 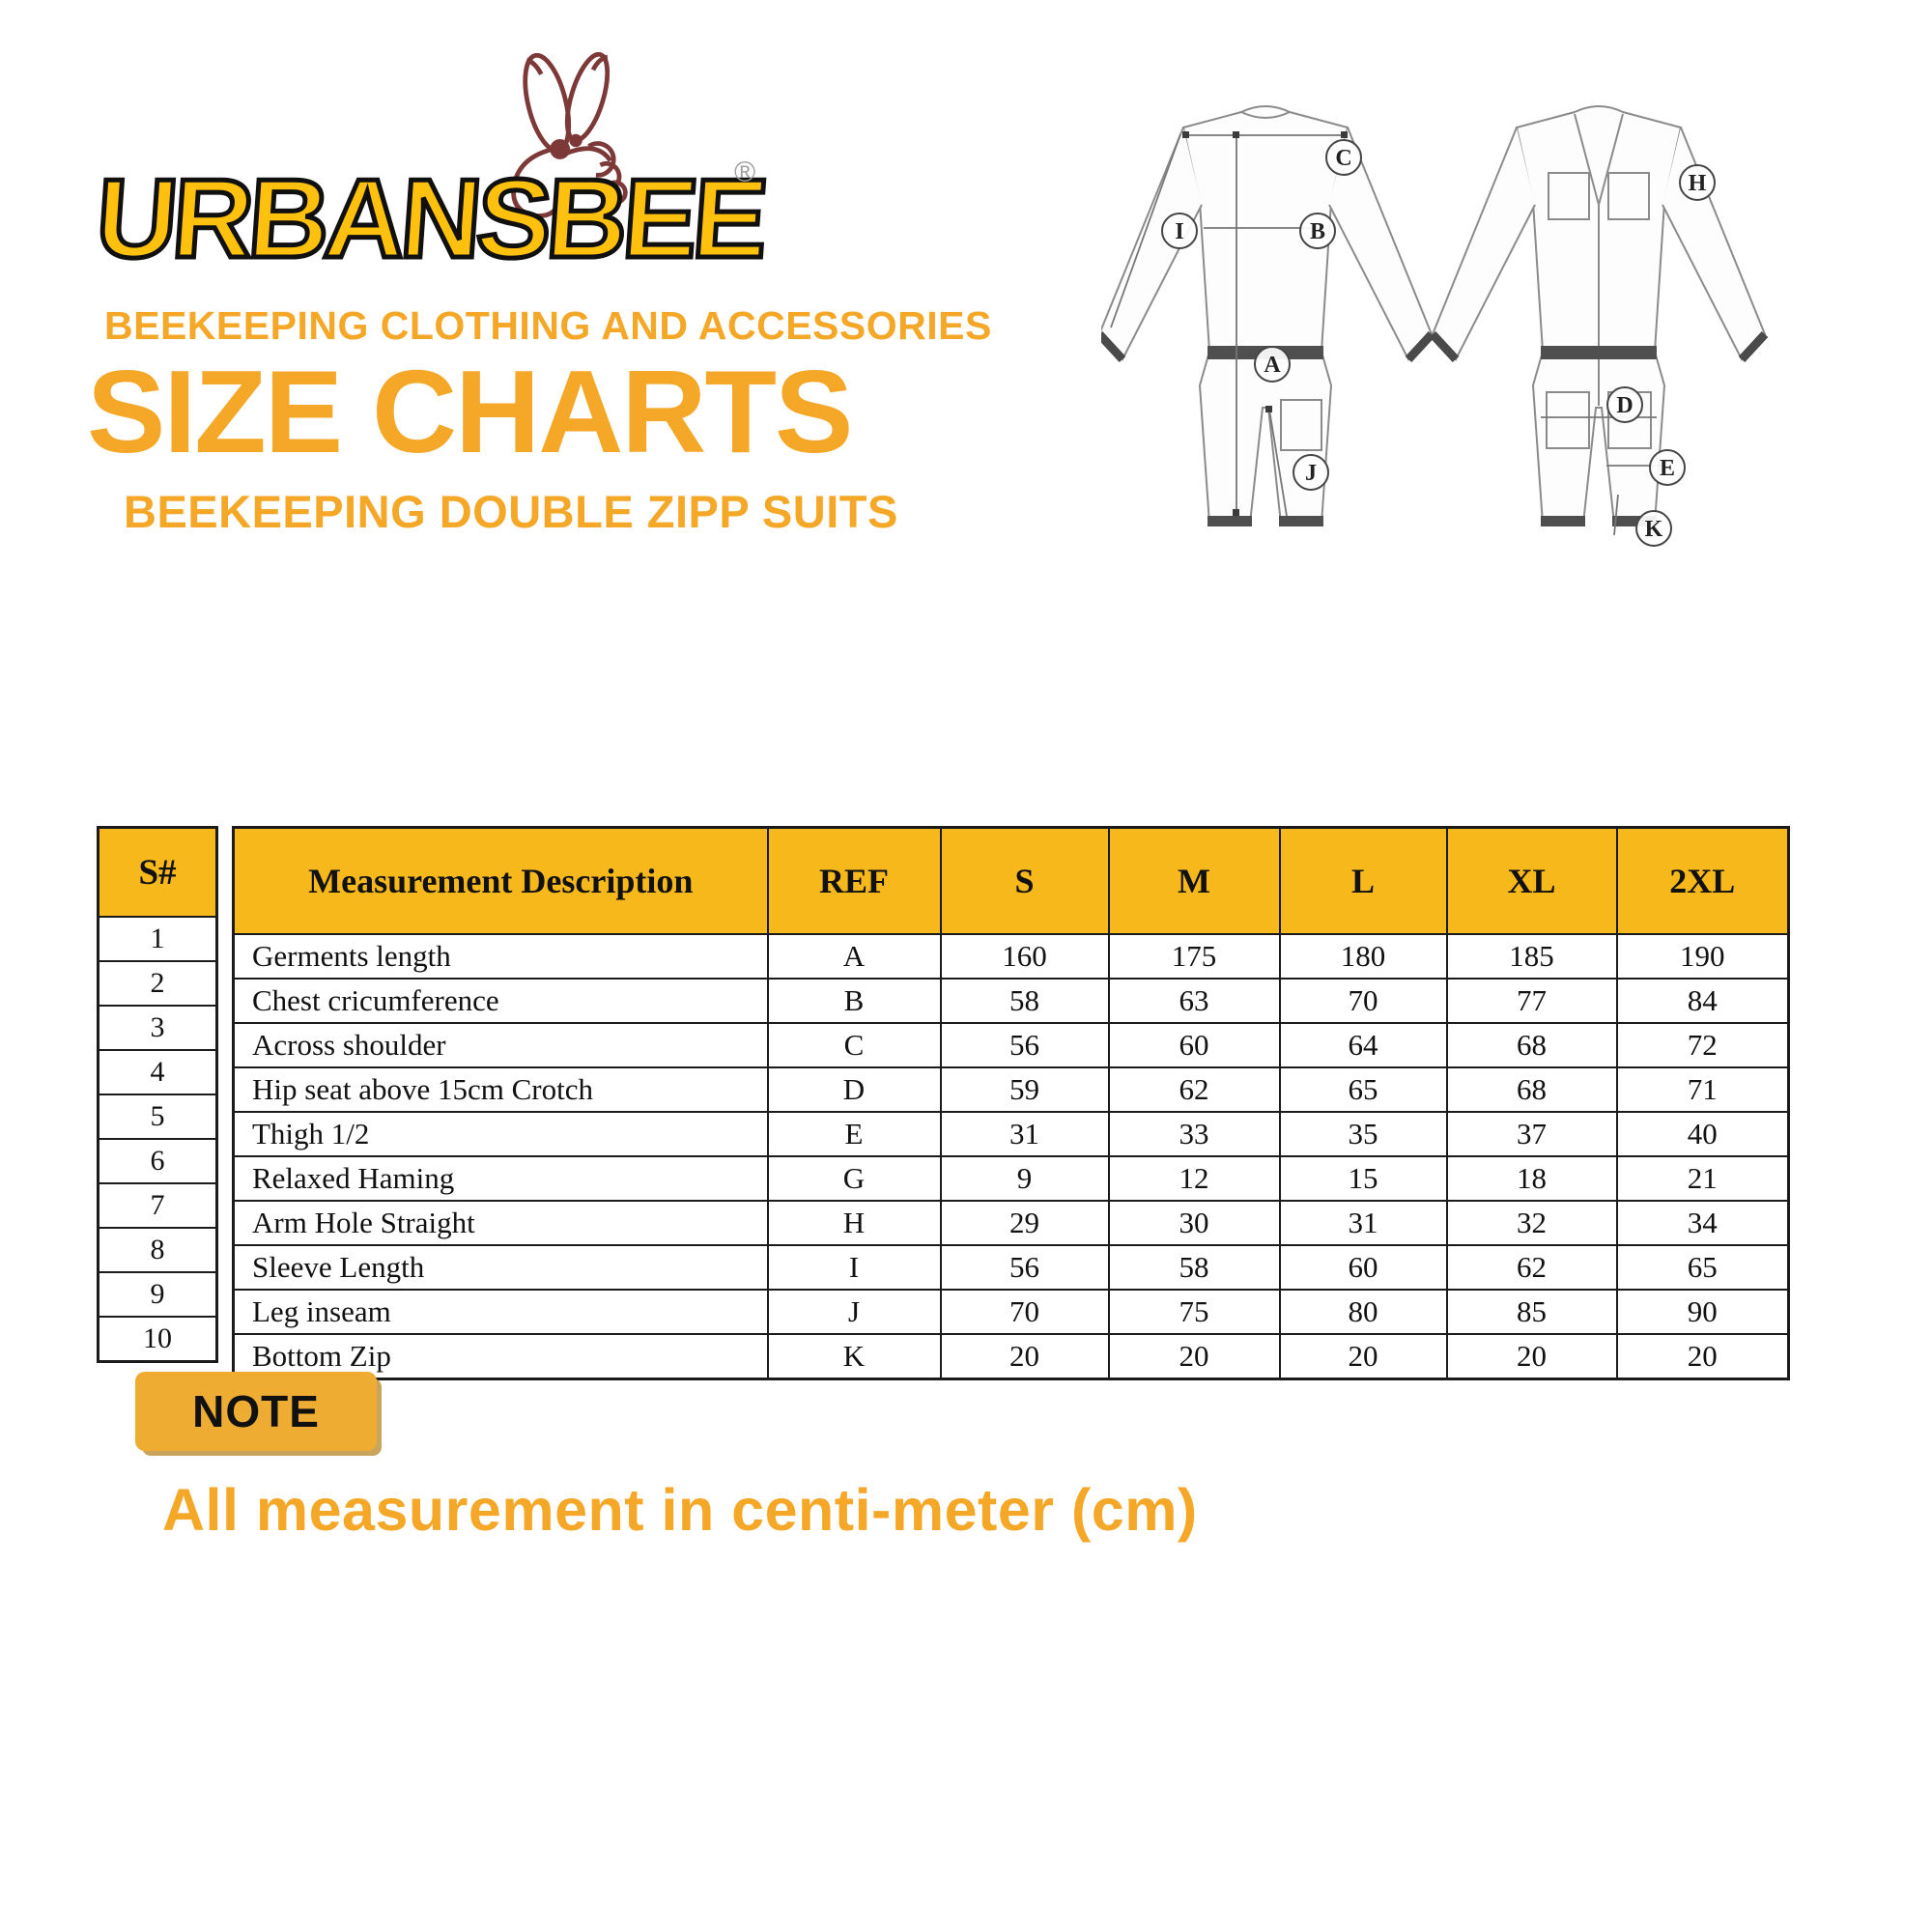 I want to click on page-subtitle: BEEKEEPING DOUBLE ZIPP SUITS, so click(x=511, y=511).